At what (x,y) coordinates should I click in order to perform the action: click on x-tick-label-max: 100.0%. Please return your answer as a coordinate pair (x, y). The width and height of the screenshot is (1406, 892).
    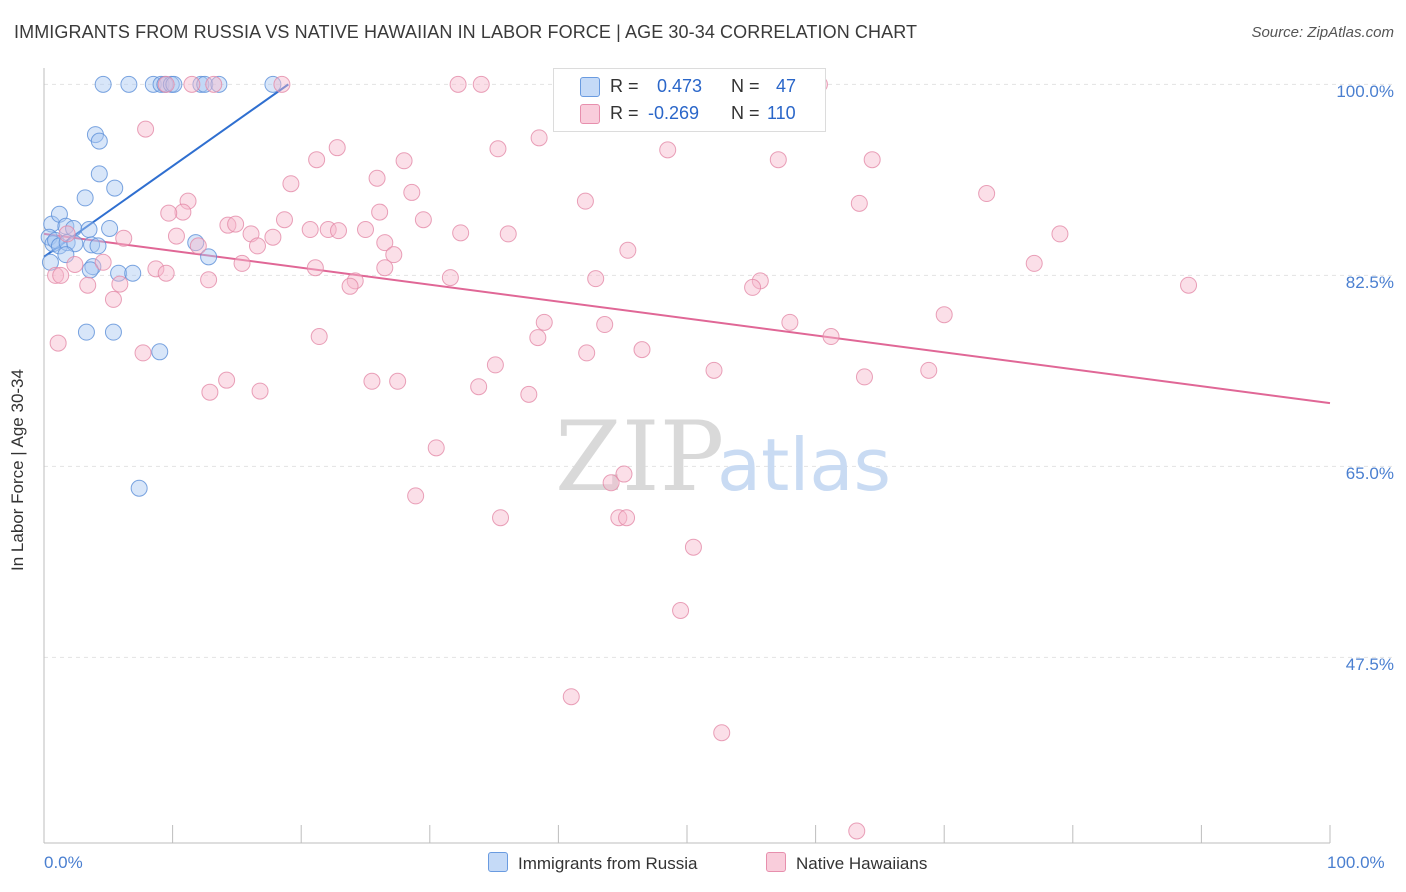
    Looking at the image, I should click on (1356, 862).